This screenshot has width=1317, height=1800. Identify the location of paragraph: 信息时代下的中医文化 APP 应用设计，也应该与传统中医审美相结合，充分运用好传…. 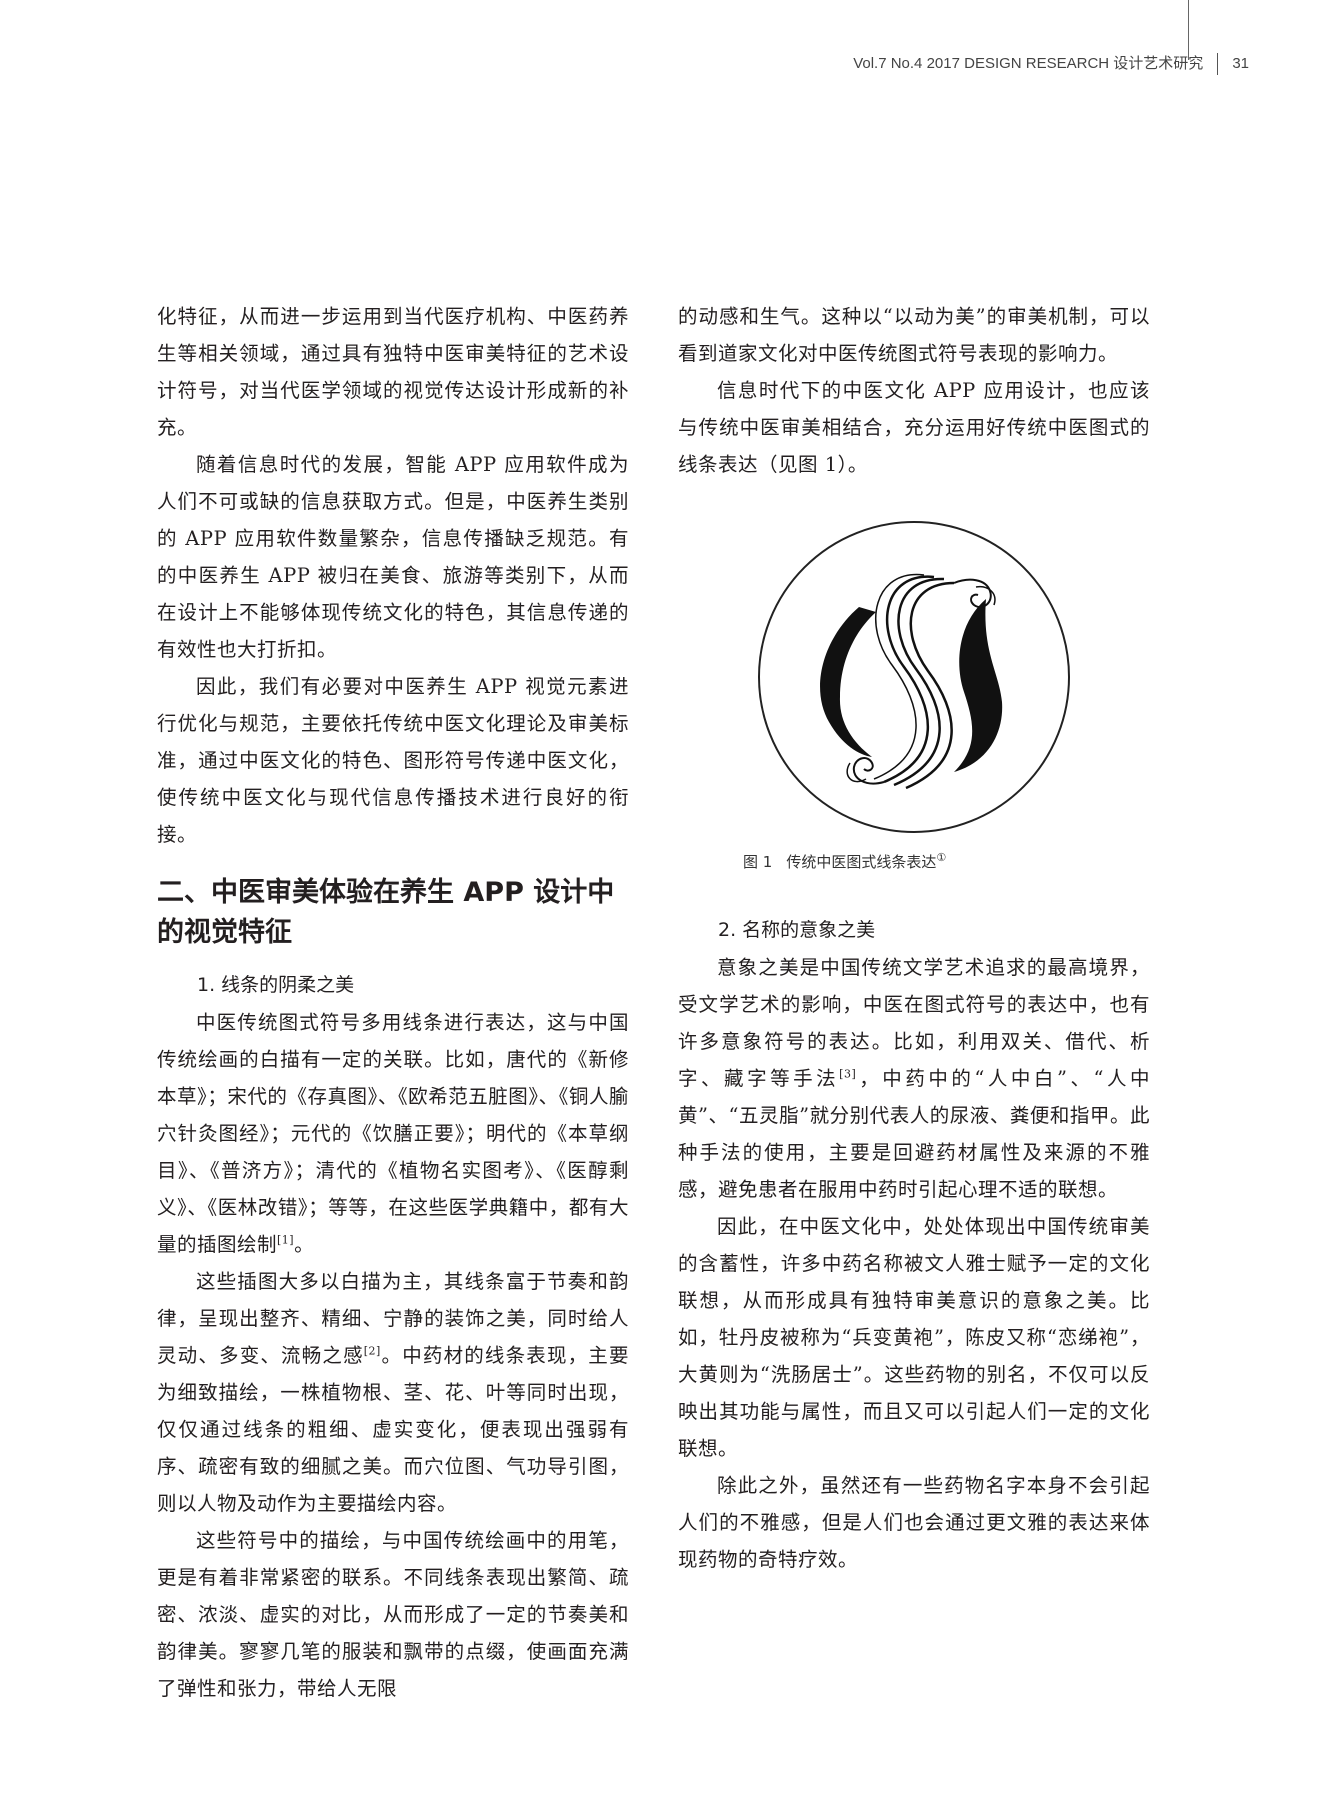
(914, 427).